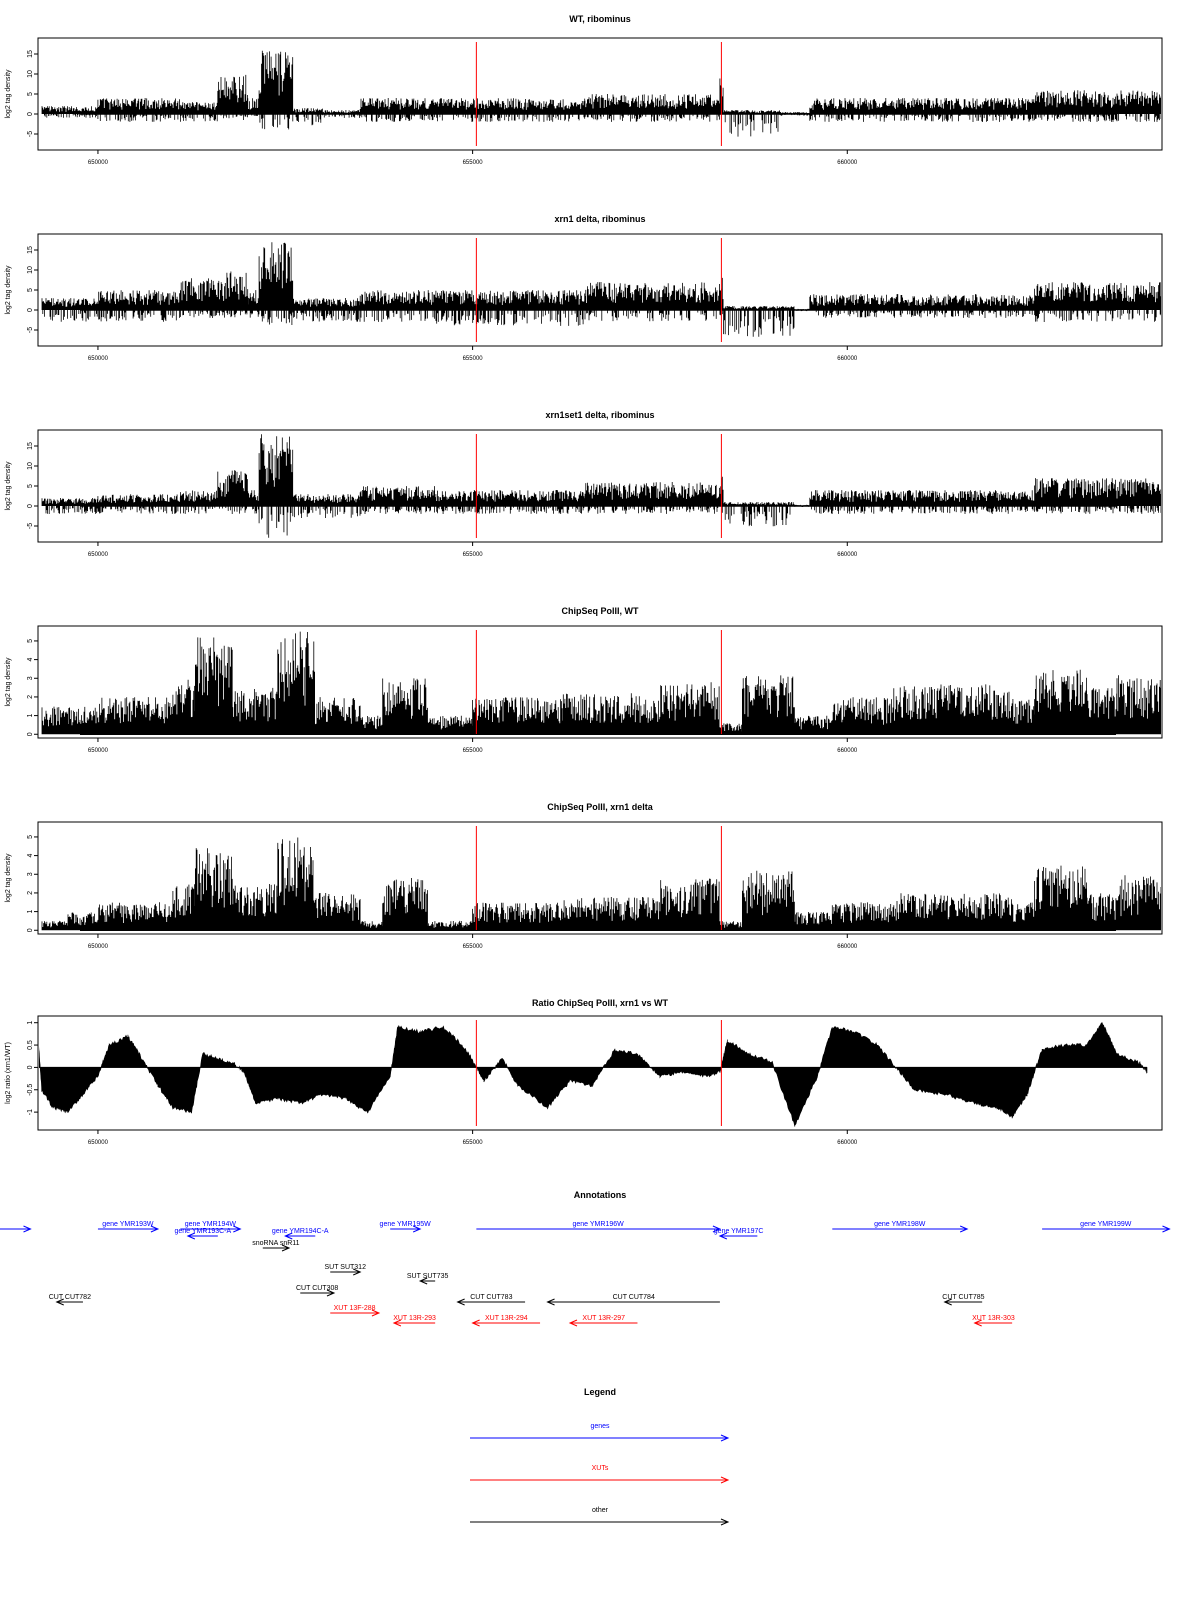  I want to click on annotation-label: XUT 13F-288, so click(355, 1308).